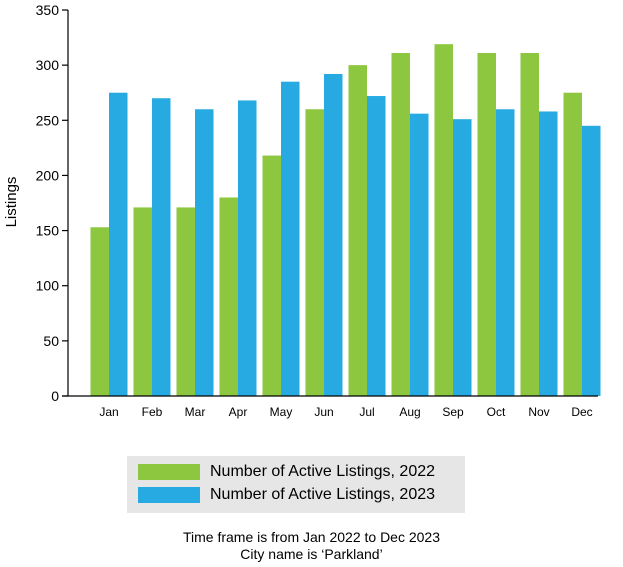  I want to click on timeframe-note: Time frame is from Jan 2022 to Dec 2023, so click(311, 537).